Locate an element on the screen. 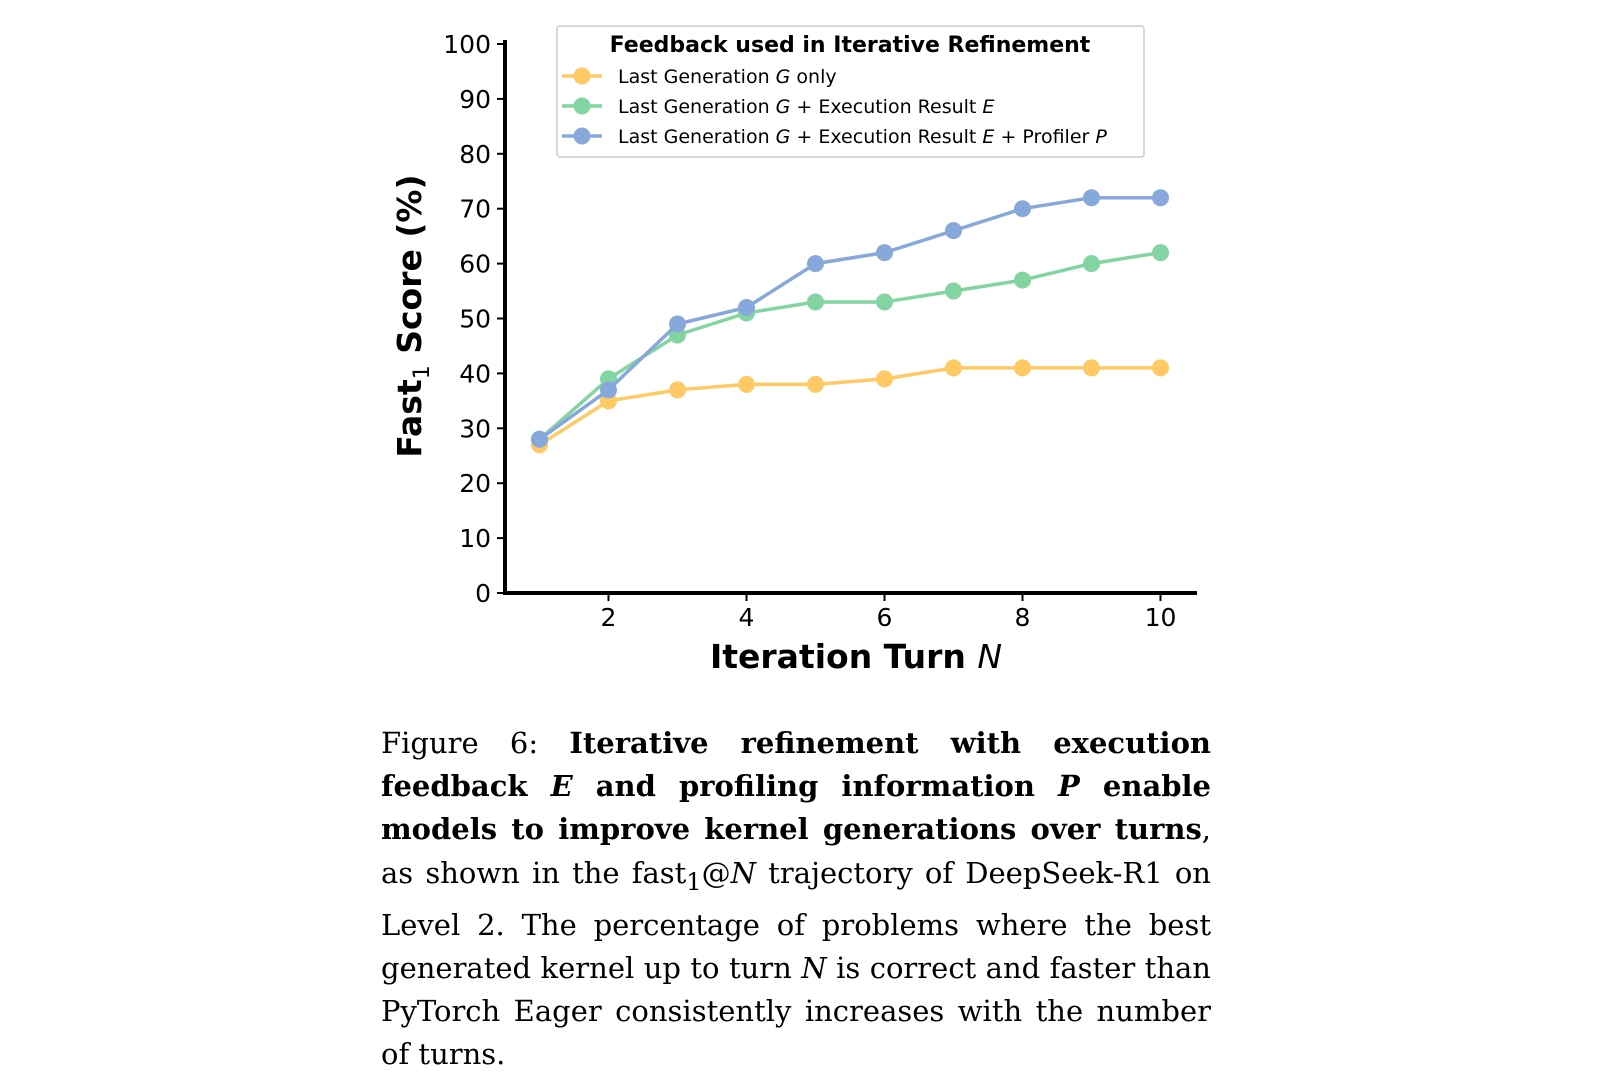 The height and width of the screenshot is (1076, 1611). caption-label: Figure 6: is located at coordinates (475, 743).